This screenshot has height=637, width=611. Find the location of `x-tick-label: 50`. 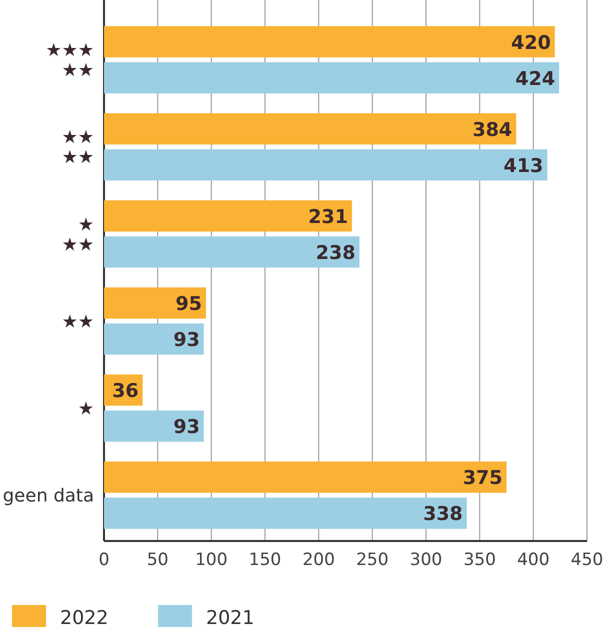

x-tick-label: 50 is located at coordinates (157, 560).